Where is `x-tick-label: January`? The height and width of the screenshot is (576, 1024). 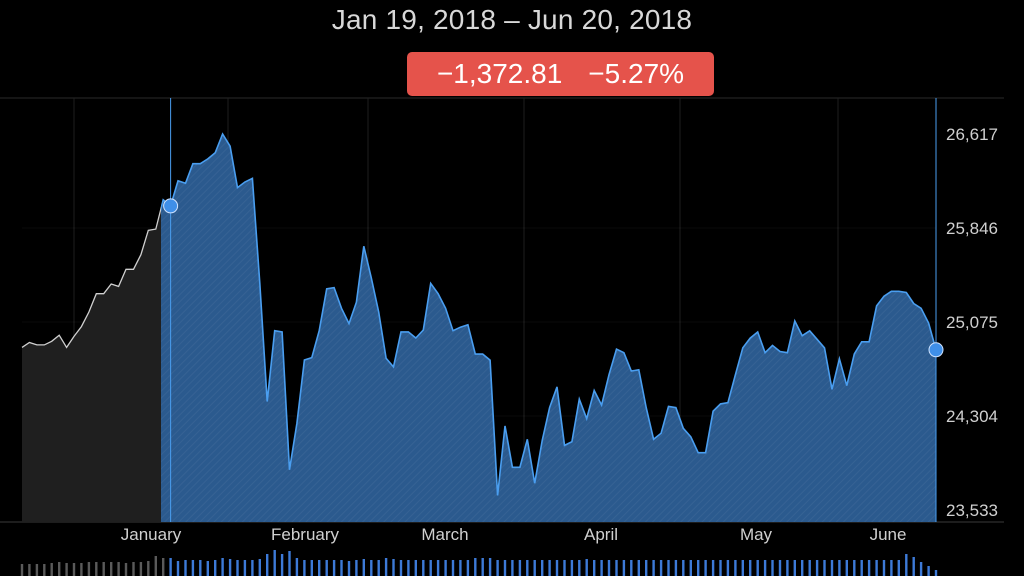
x-tick-label: January is located at coordinates (151, 534).